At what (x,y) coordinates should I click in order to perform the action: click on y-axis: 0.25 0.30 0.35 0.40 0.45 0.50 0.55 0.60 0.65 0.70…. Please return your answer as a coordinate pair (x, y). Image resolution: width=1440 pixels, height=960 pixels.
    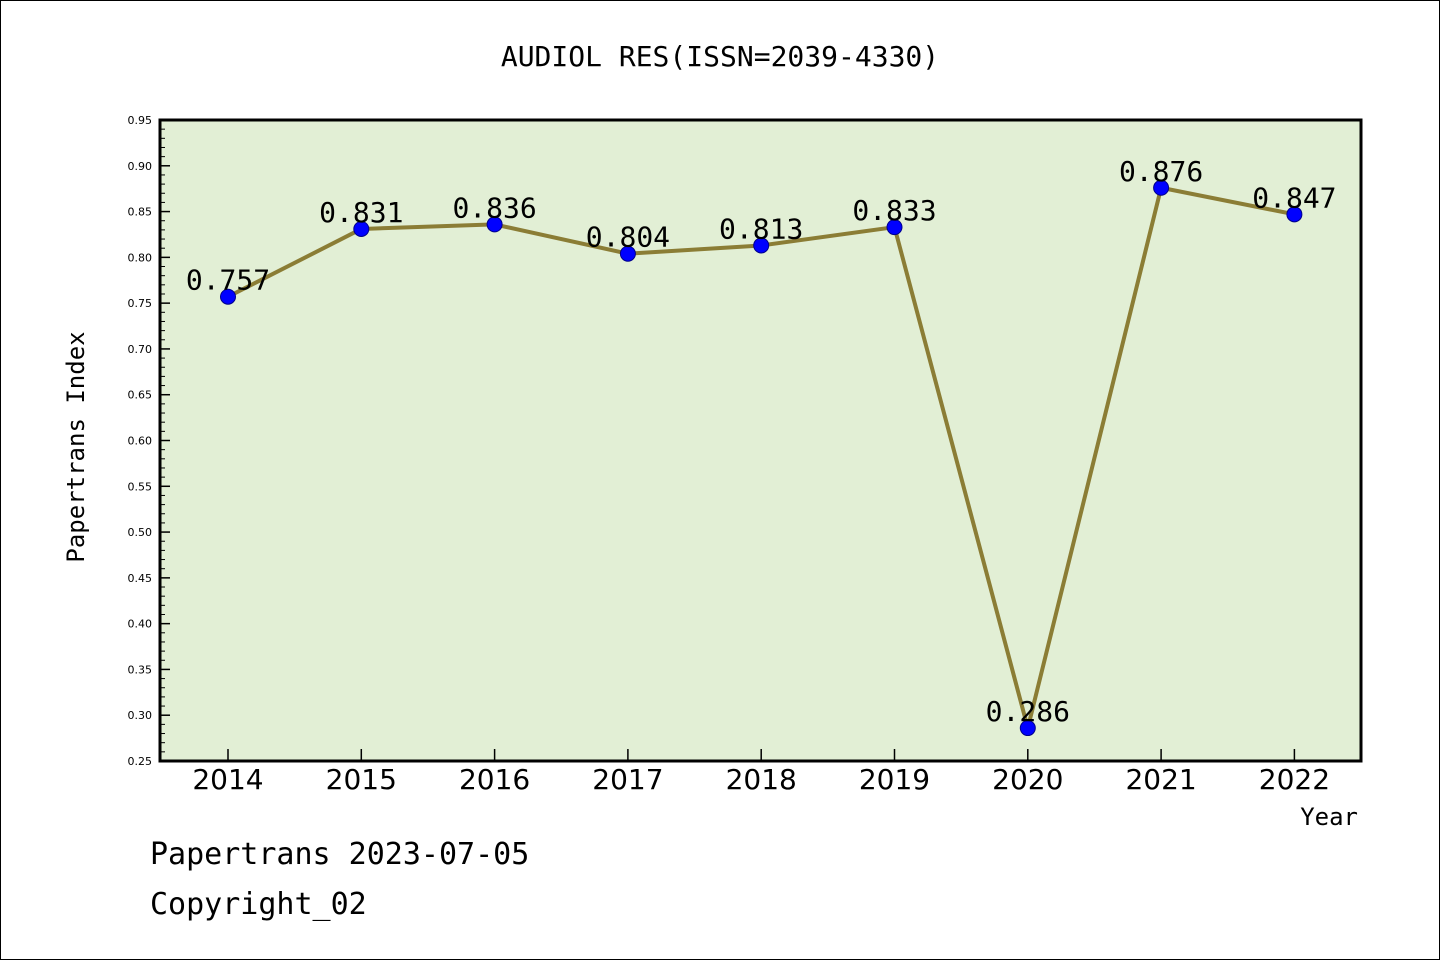
    Looking at the image, I should click on (149, 441).